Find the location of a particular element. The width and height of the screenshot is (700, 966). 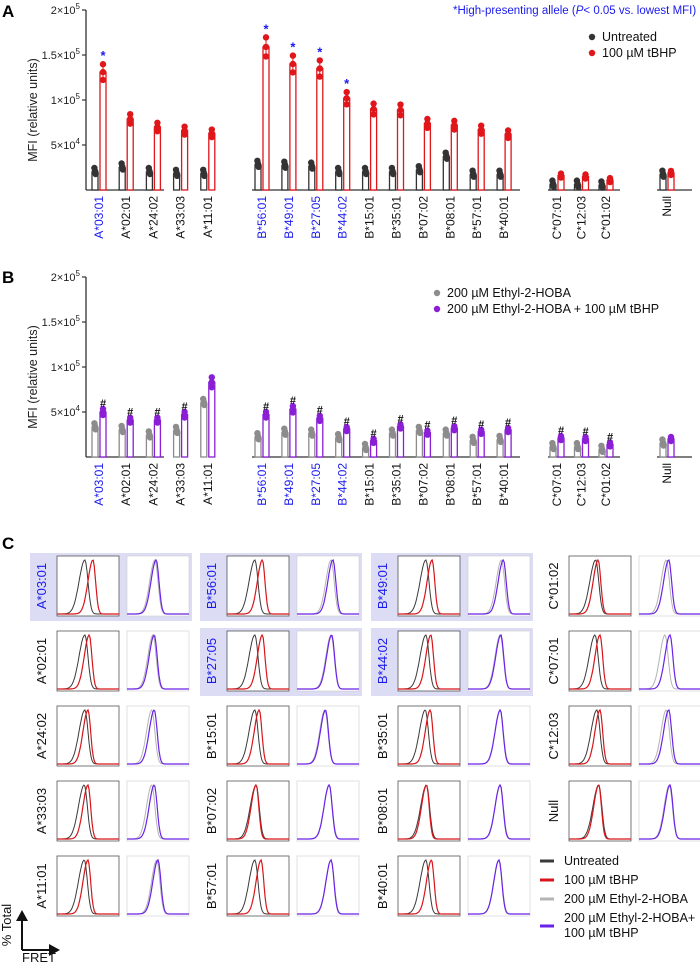

x-tick-label: C*01:02 is located at coordinates (606, 218).